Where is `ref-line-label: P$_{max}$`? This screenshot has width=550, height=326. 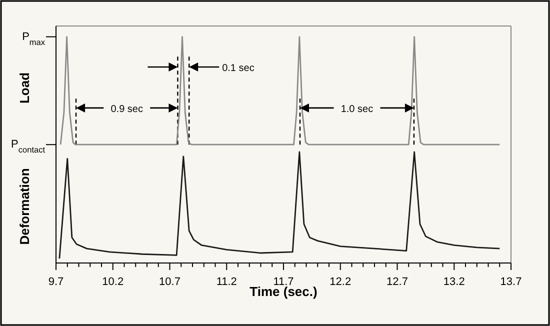
ref-line-label: P$_{max}$ is located at coordinates (34, 38).